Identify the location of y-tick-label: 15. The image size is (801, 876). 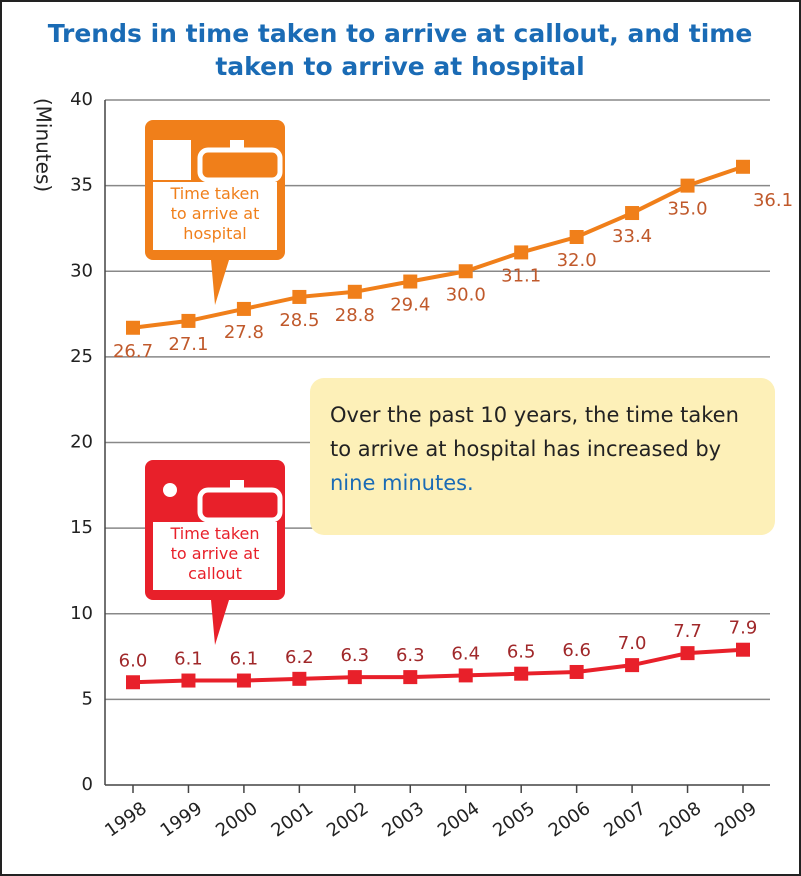
(81, 527).